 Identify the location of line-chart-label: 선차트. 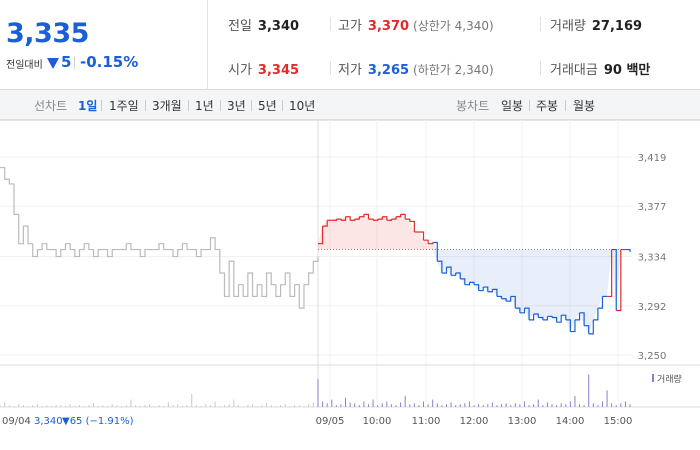
(51, 106).